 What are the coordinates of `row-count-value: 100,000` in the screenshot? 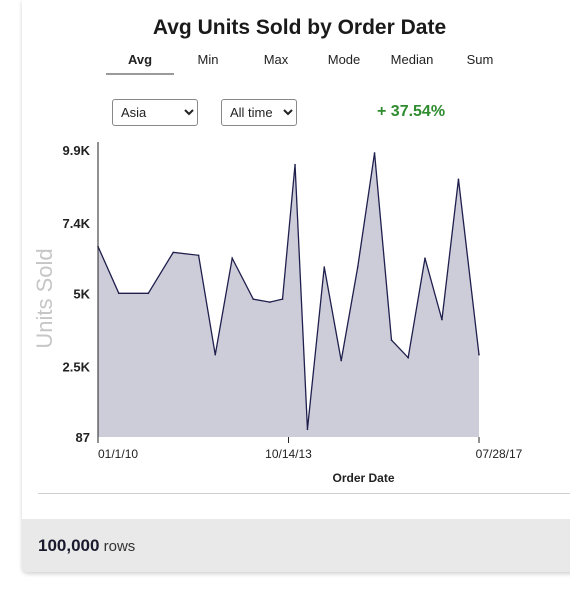 It's located at (68, 545).